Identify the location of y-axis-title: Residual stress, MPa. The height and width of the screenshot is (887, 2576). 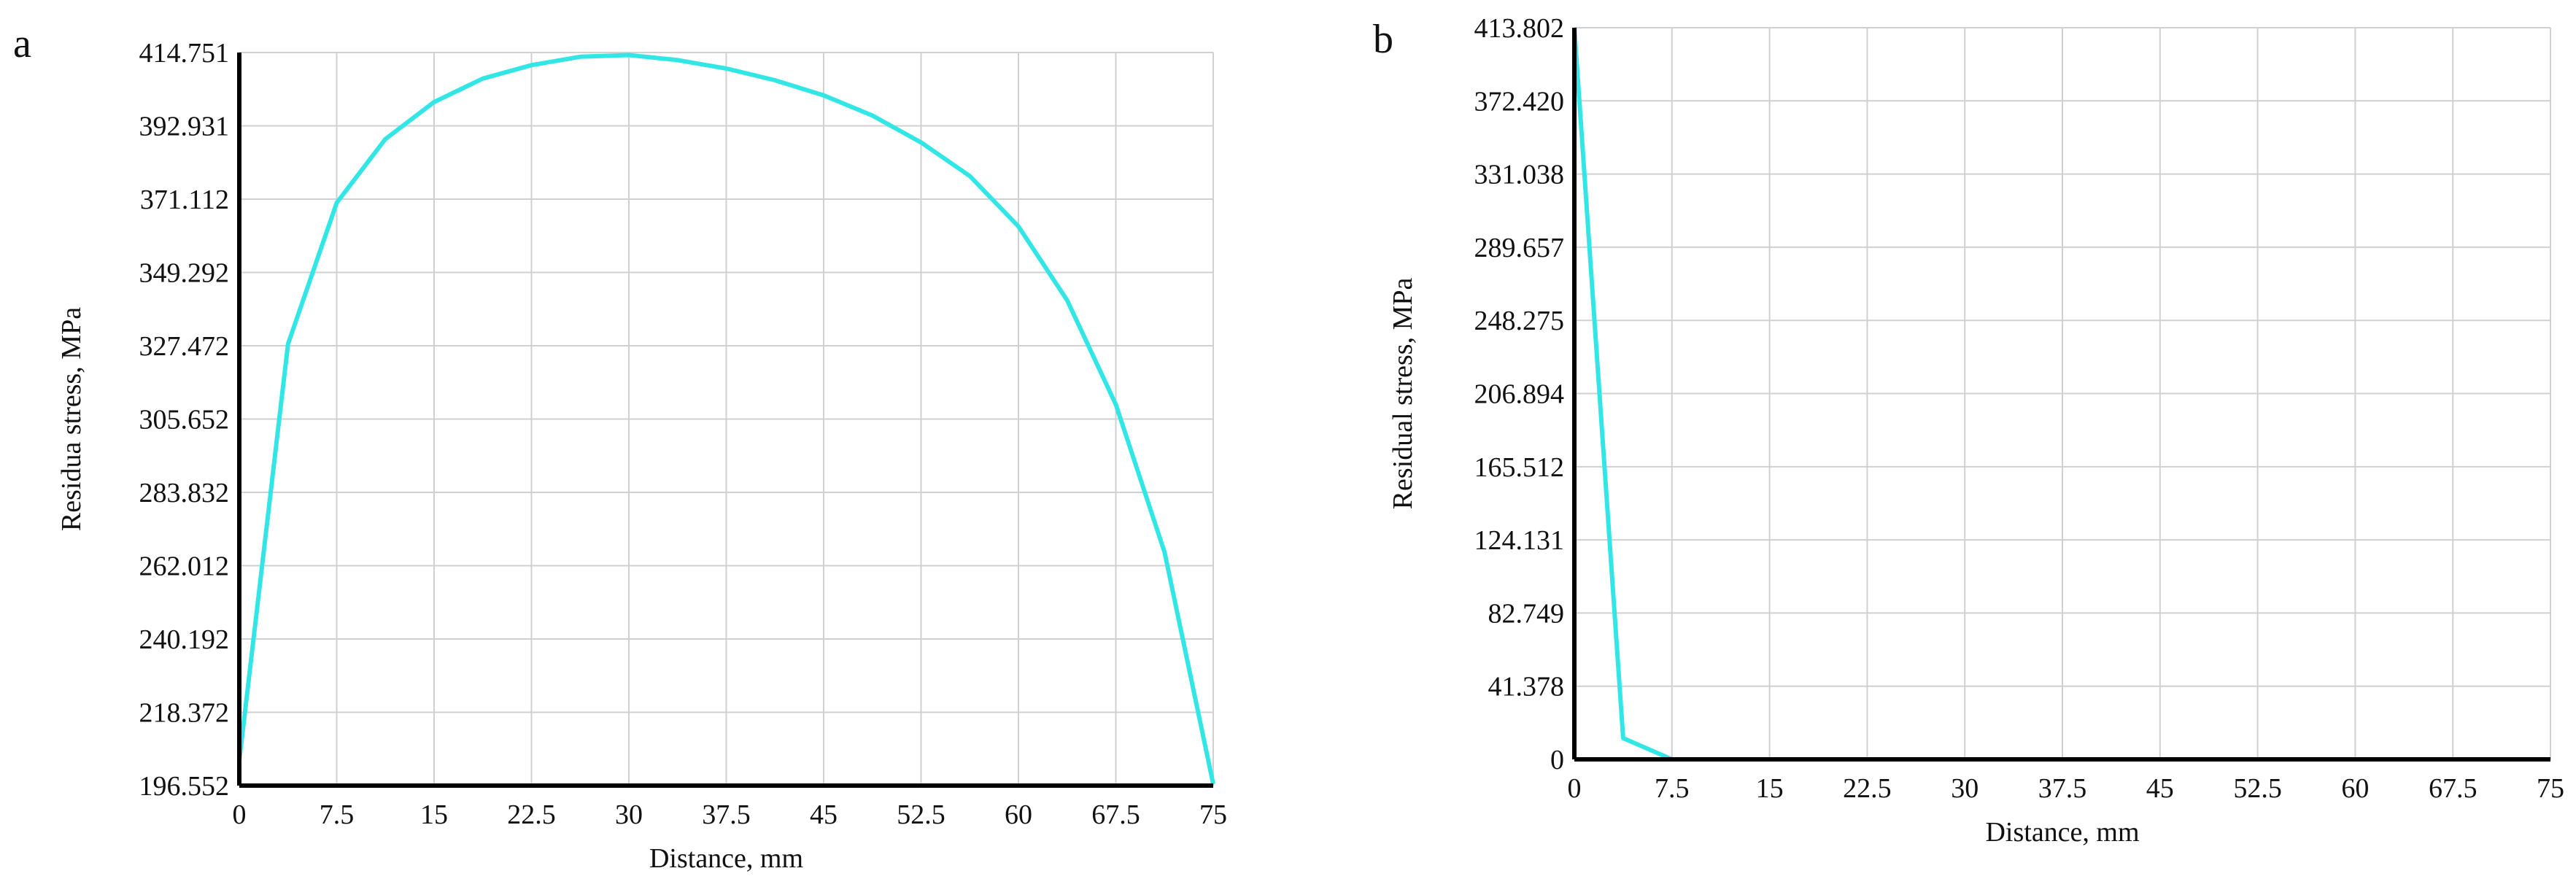
(1403, 394).